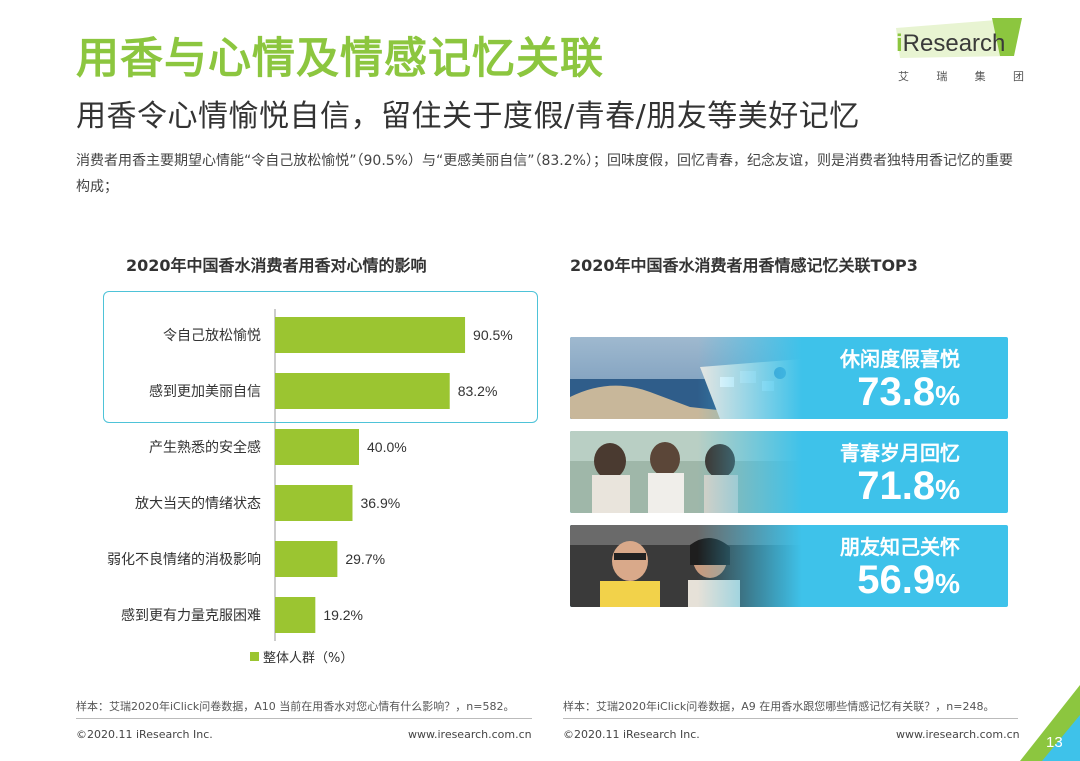 This screenshot has height=761, width=1080. What do you see at coordinates (276, 265) in the screenshot?
I see `bar-chart-title: 2020年中国香水消费者用香对心情的影响` at bounding box center [276, 265].